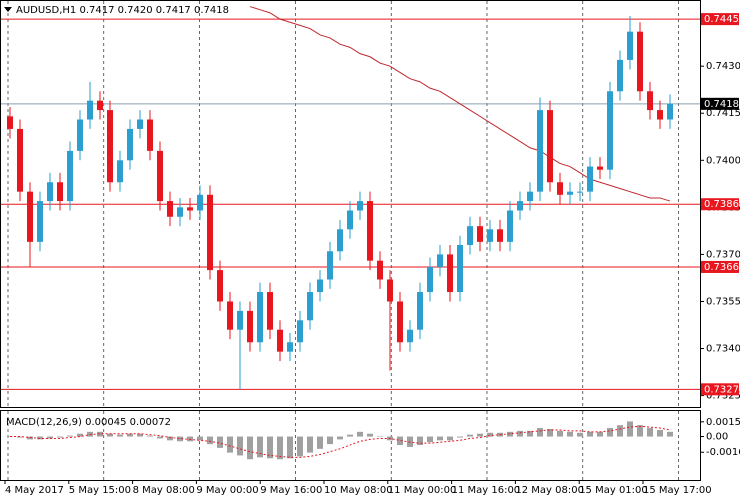  I want to click on level-label: 0.7327, so click(721, 389).